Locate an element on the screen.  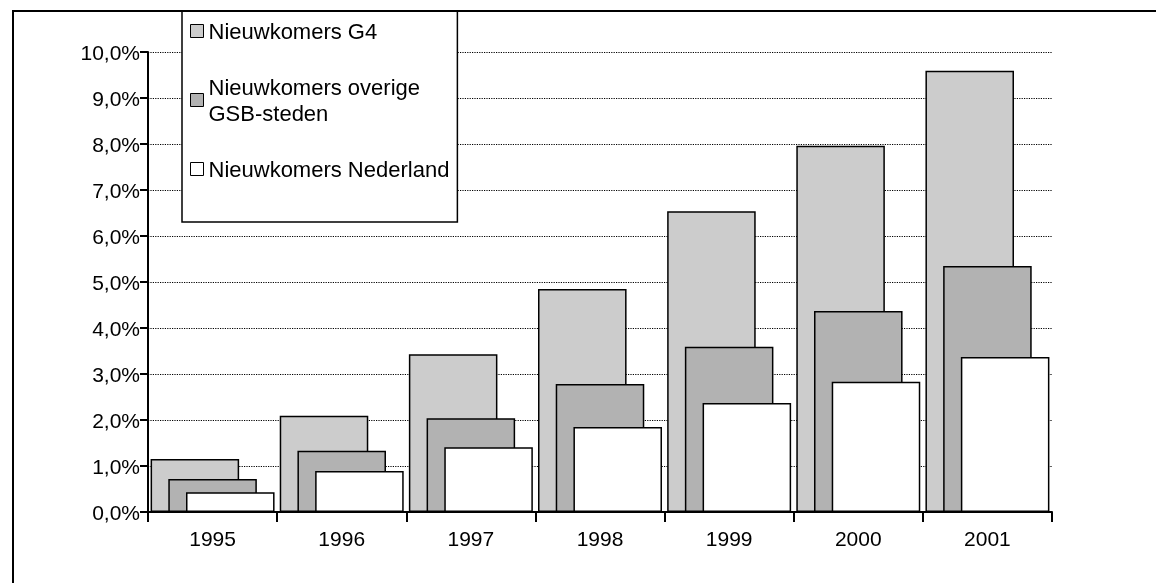
y-tick-label: 1,0% is located at coordinates (116, 466).